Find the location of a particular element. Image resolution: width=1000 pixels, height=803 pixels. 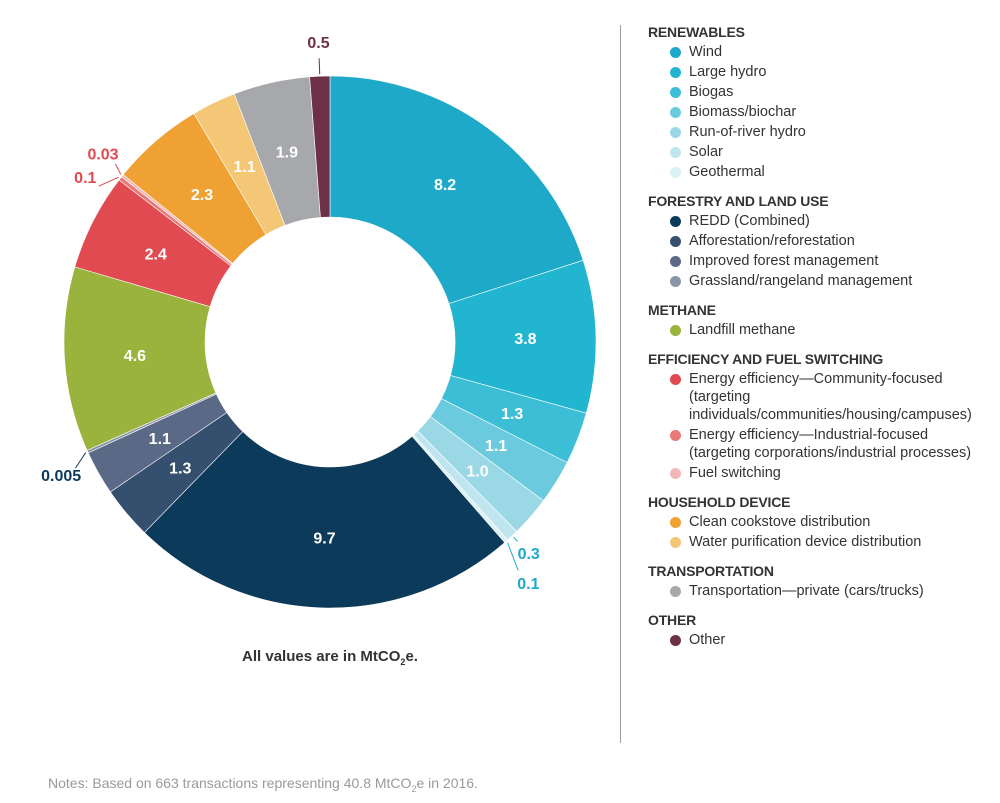

legend-label: Improved forest management is located at coordinates (784, 261).